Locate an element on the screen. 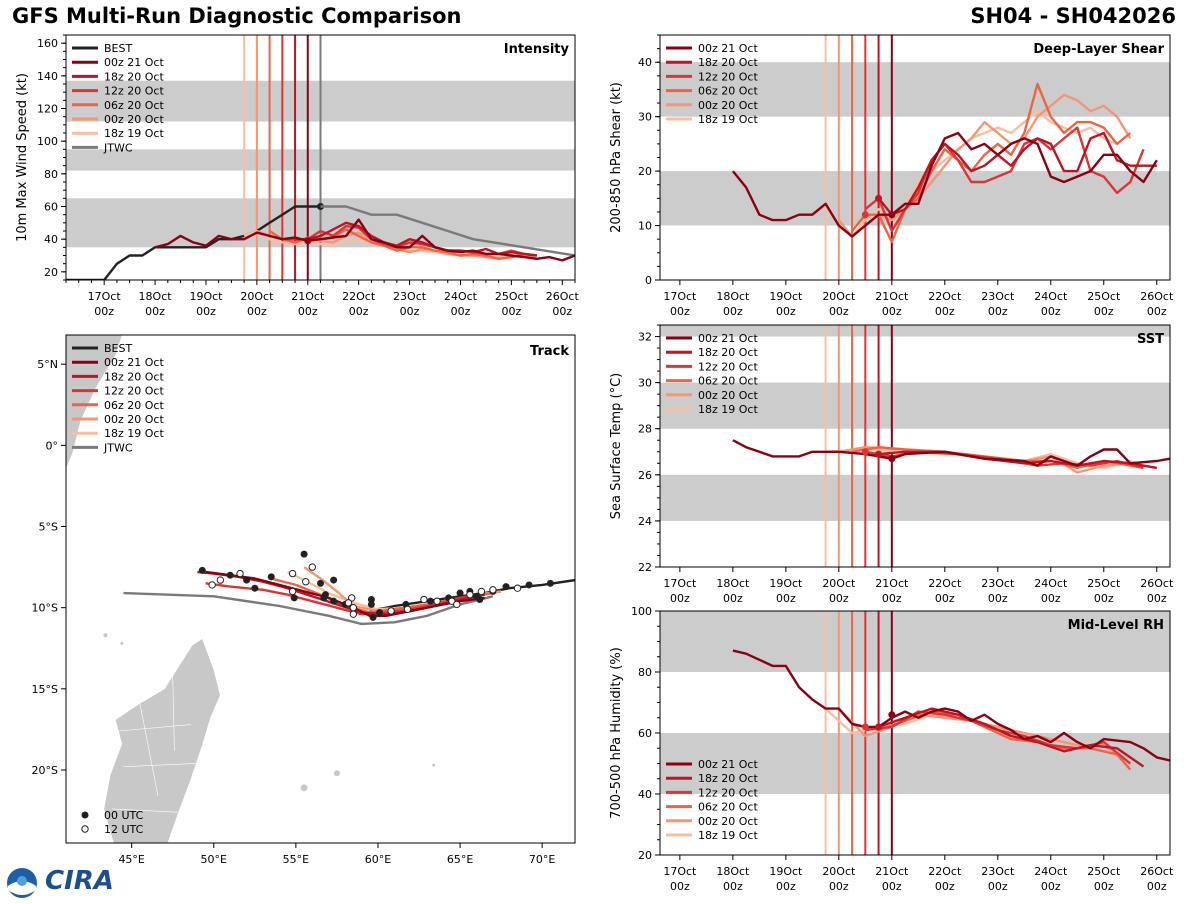 The image size is (1200, 904). noaa-emblem-icon is located at coordinates (22, 883).